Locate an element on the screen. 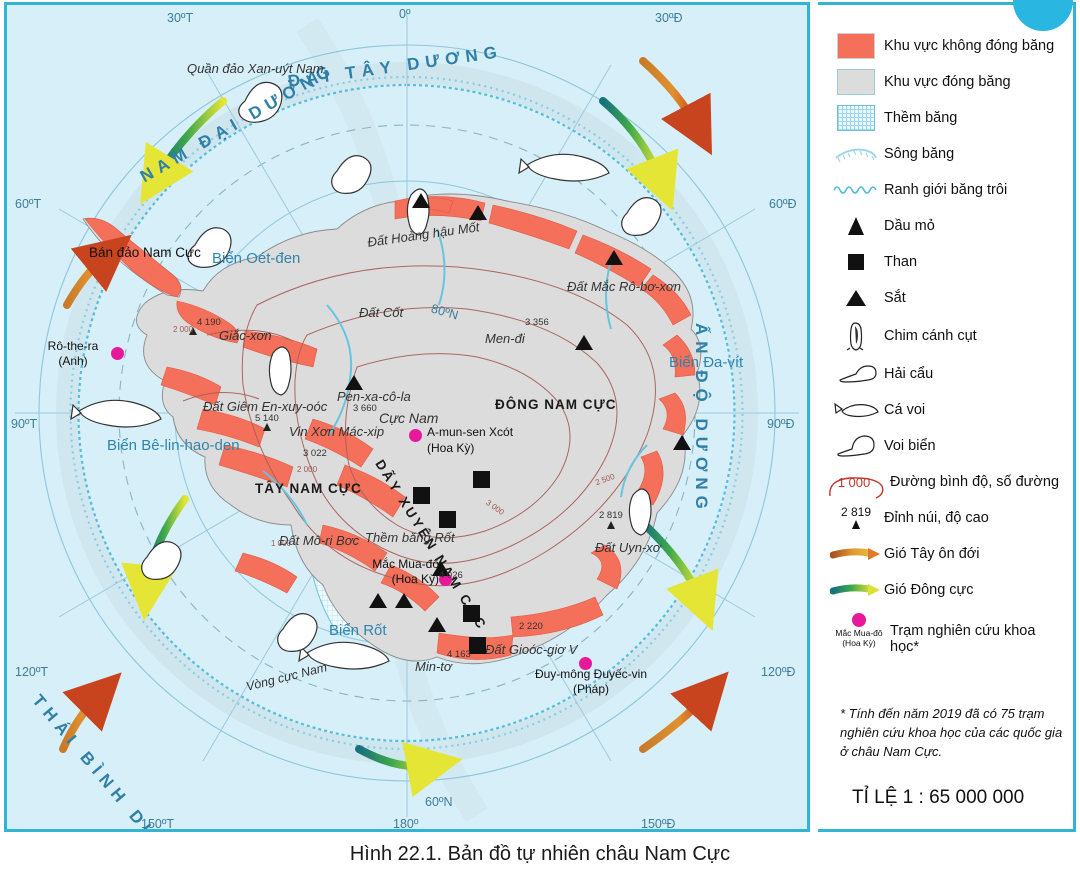 The height and width of the screenshot is (895, 1080). swatch-ice-free-icon is located at coordinates (856, 46).